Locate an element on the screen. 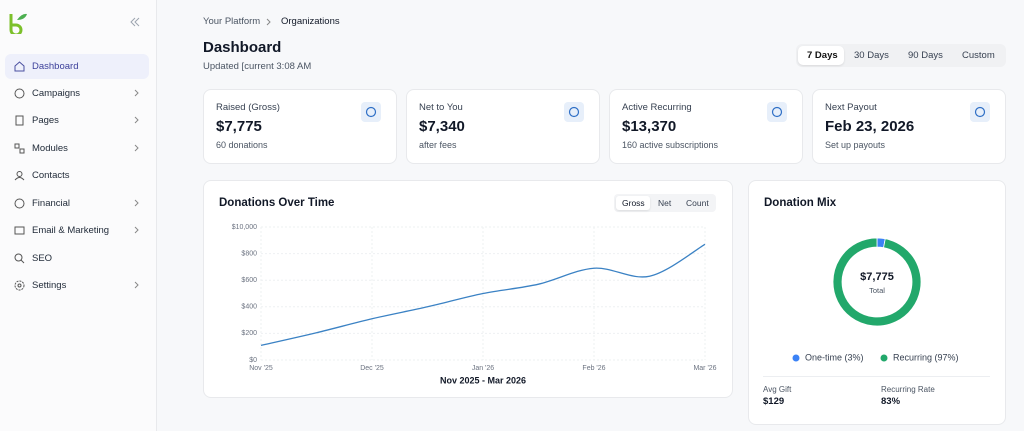  nav-item: Email & Marketing is located at coordinates (77, 230).